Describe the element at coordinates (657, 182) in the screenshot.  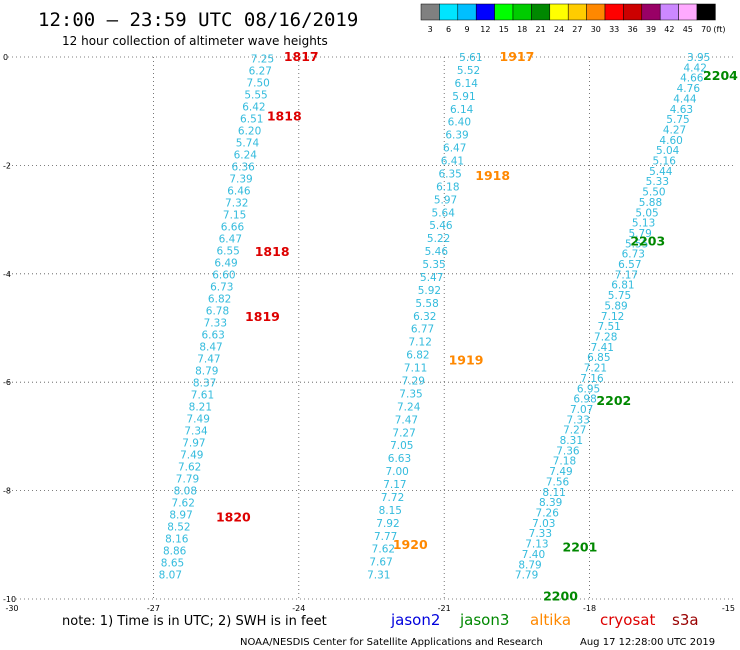
I see `wave-height-value: 5.33` at that location.